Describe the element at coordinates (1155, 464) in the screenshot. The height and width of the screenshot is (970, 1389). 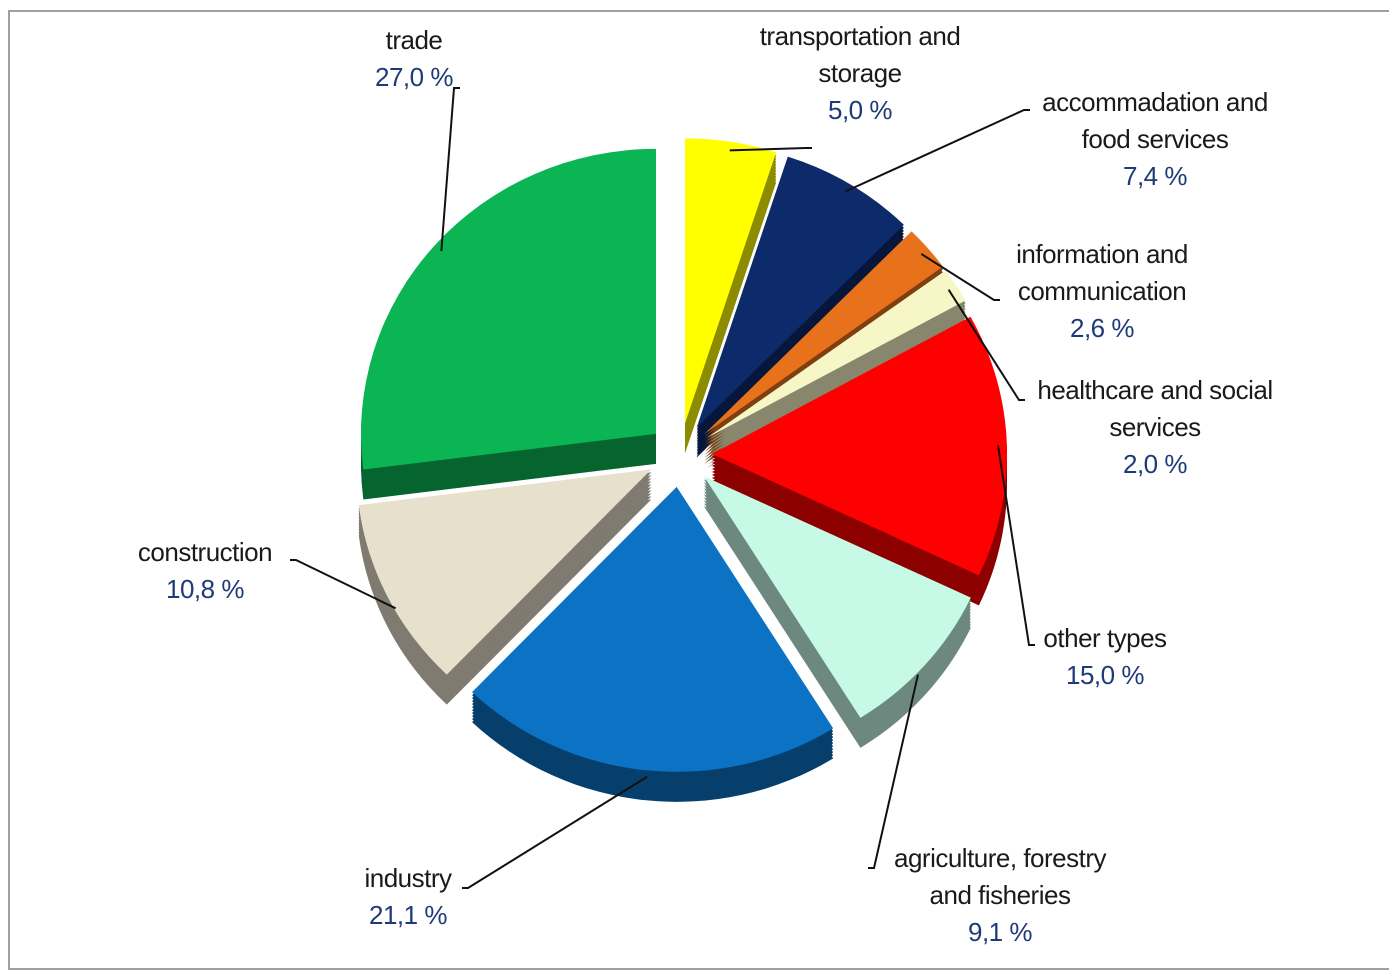
I see `value-label: 2,0 %` at that location.